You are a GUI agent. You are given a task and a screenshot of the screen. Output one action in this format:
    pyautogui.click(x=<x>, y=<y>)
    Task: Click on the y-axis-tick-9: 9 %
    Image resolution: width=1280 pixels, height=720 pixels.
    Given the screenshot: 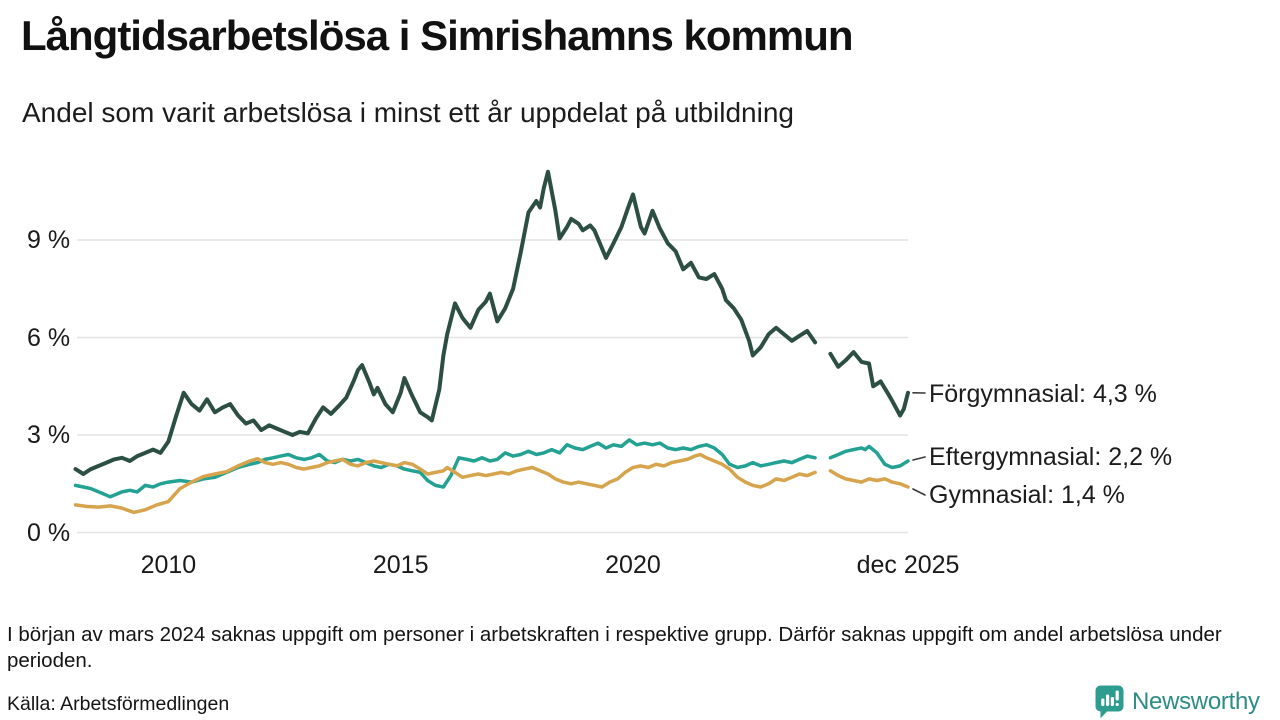 What is the action you would take?
    pyautogui.click(x=49, y=240)
    